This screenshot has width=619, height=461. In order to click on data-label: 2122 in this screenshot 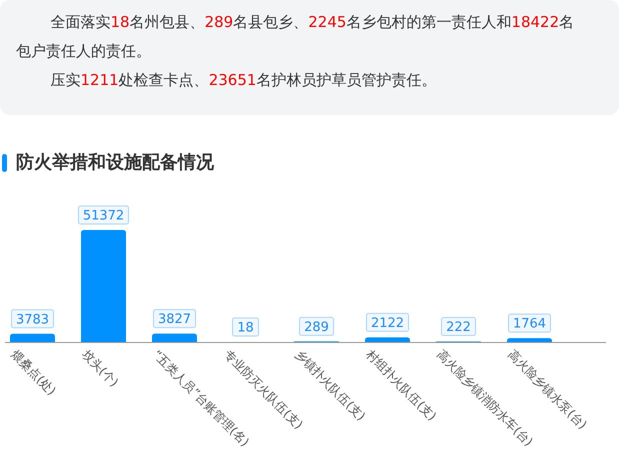, I will do `click(387, 323)`.